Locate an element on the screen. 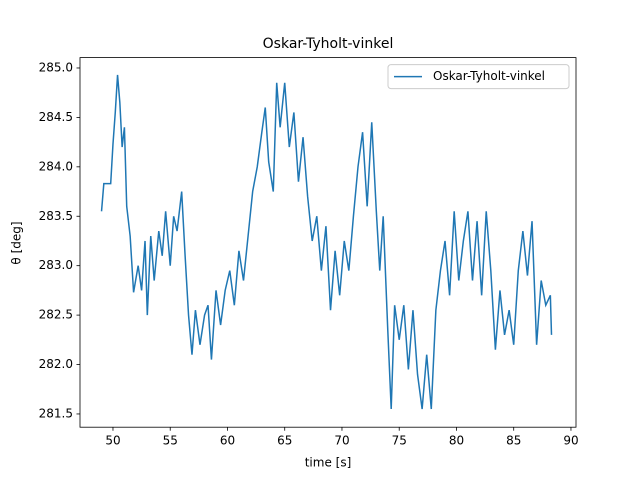 This screenshot has width=640, height=484. y-tick-label: 284.5 is located at coordinates (56, 117).